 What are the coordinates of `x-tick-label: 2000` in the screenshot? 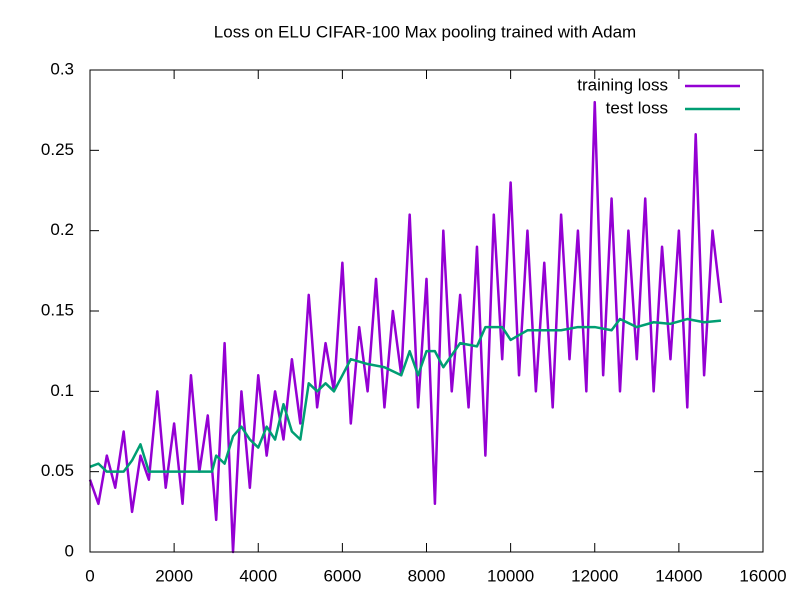 It's located at (174, 575).